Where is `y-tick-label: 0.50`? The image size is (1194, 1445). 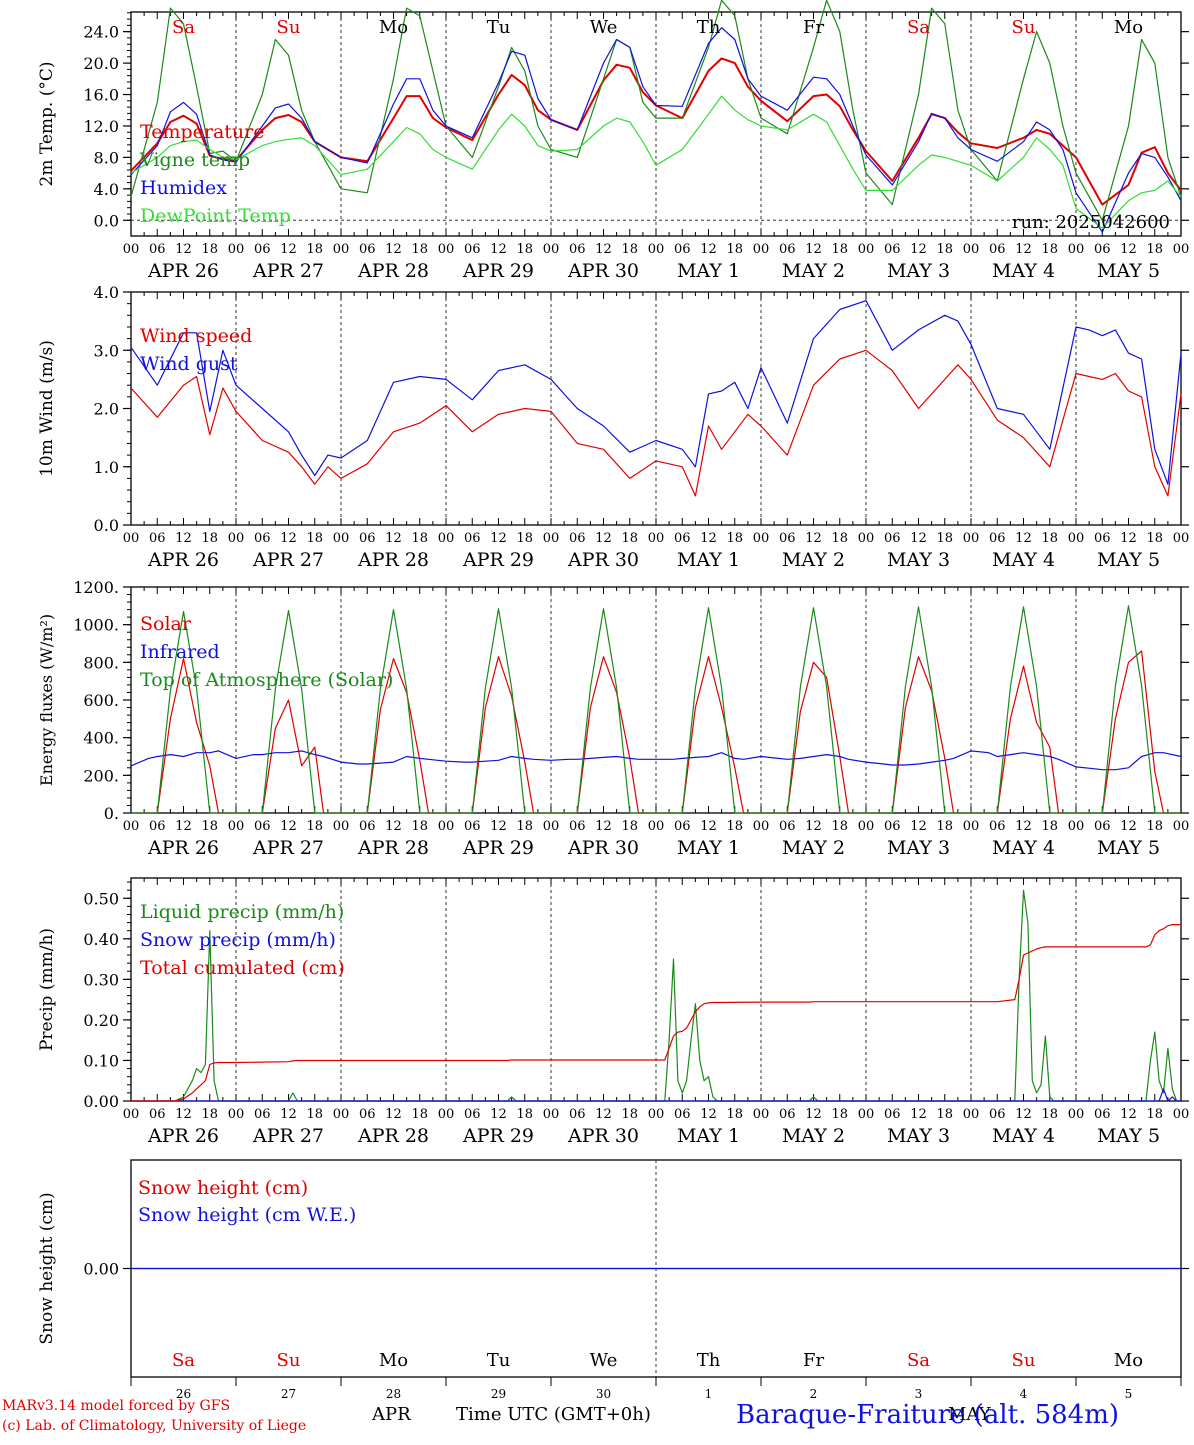 y-tick-label: 0.50 is located at coordinates (101, 898).